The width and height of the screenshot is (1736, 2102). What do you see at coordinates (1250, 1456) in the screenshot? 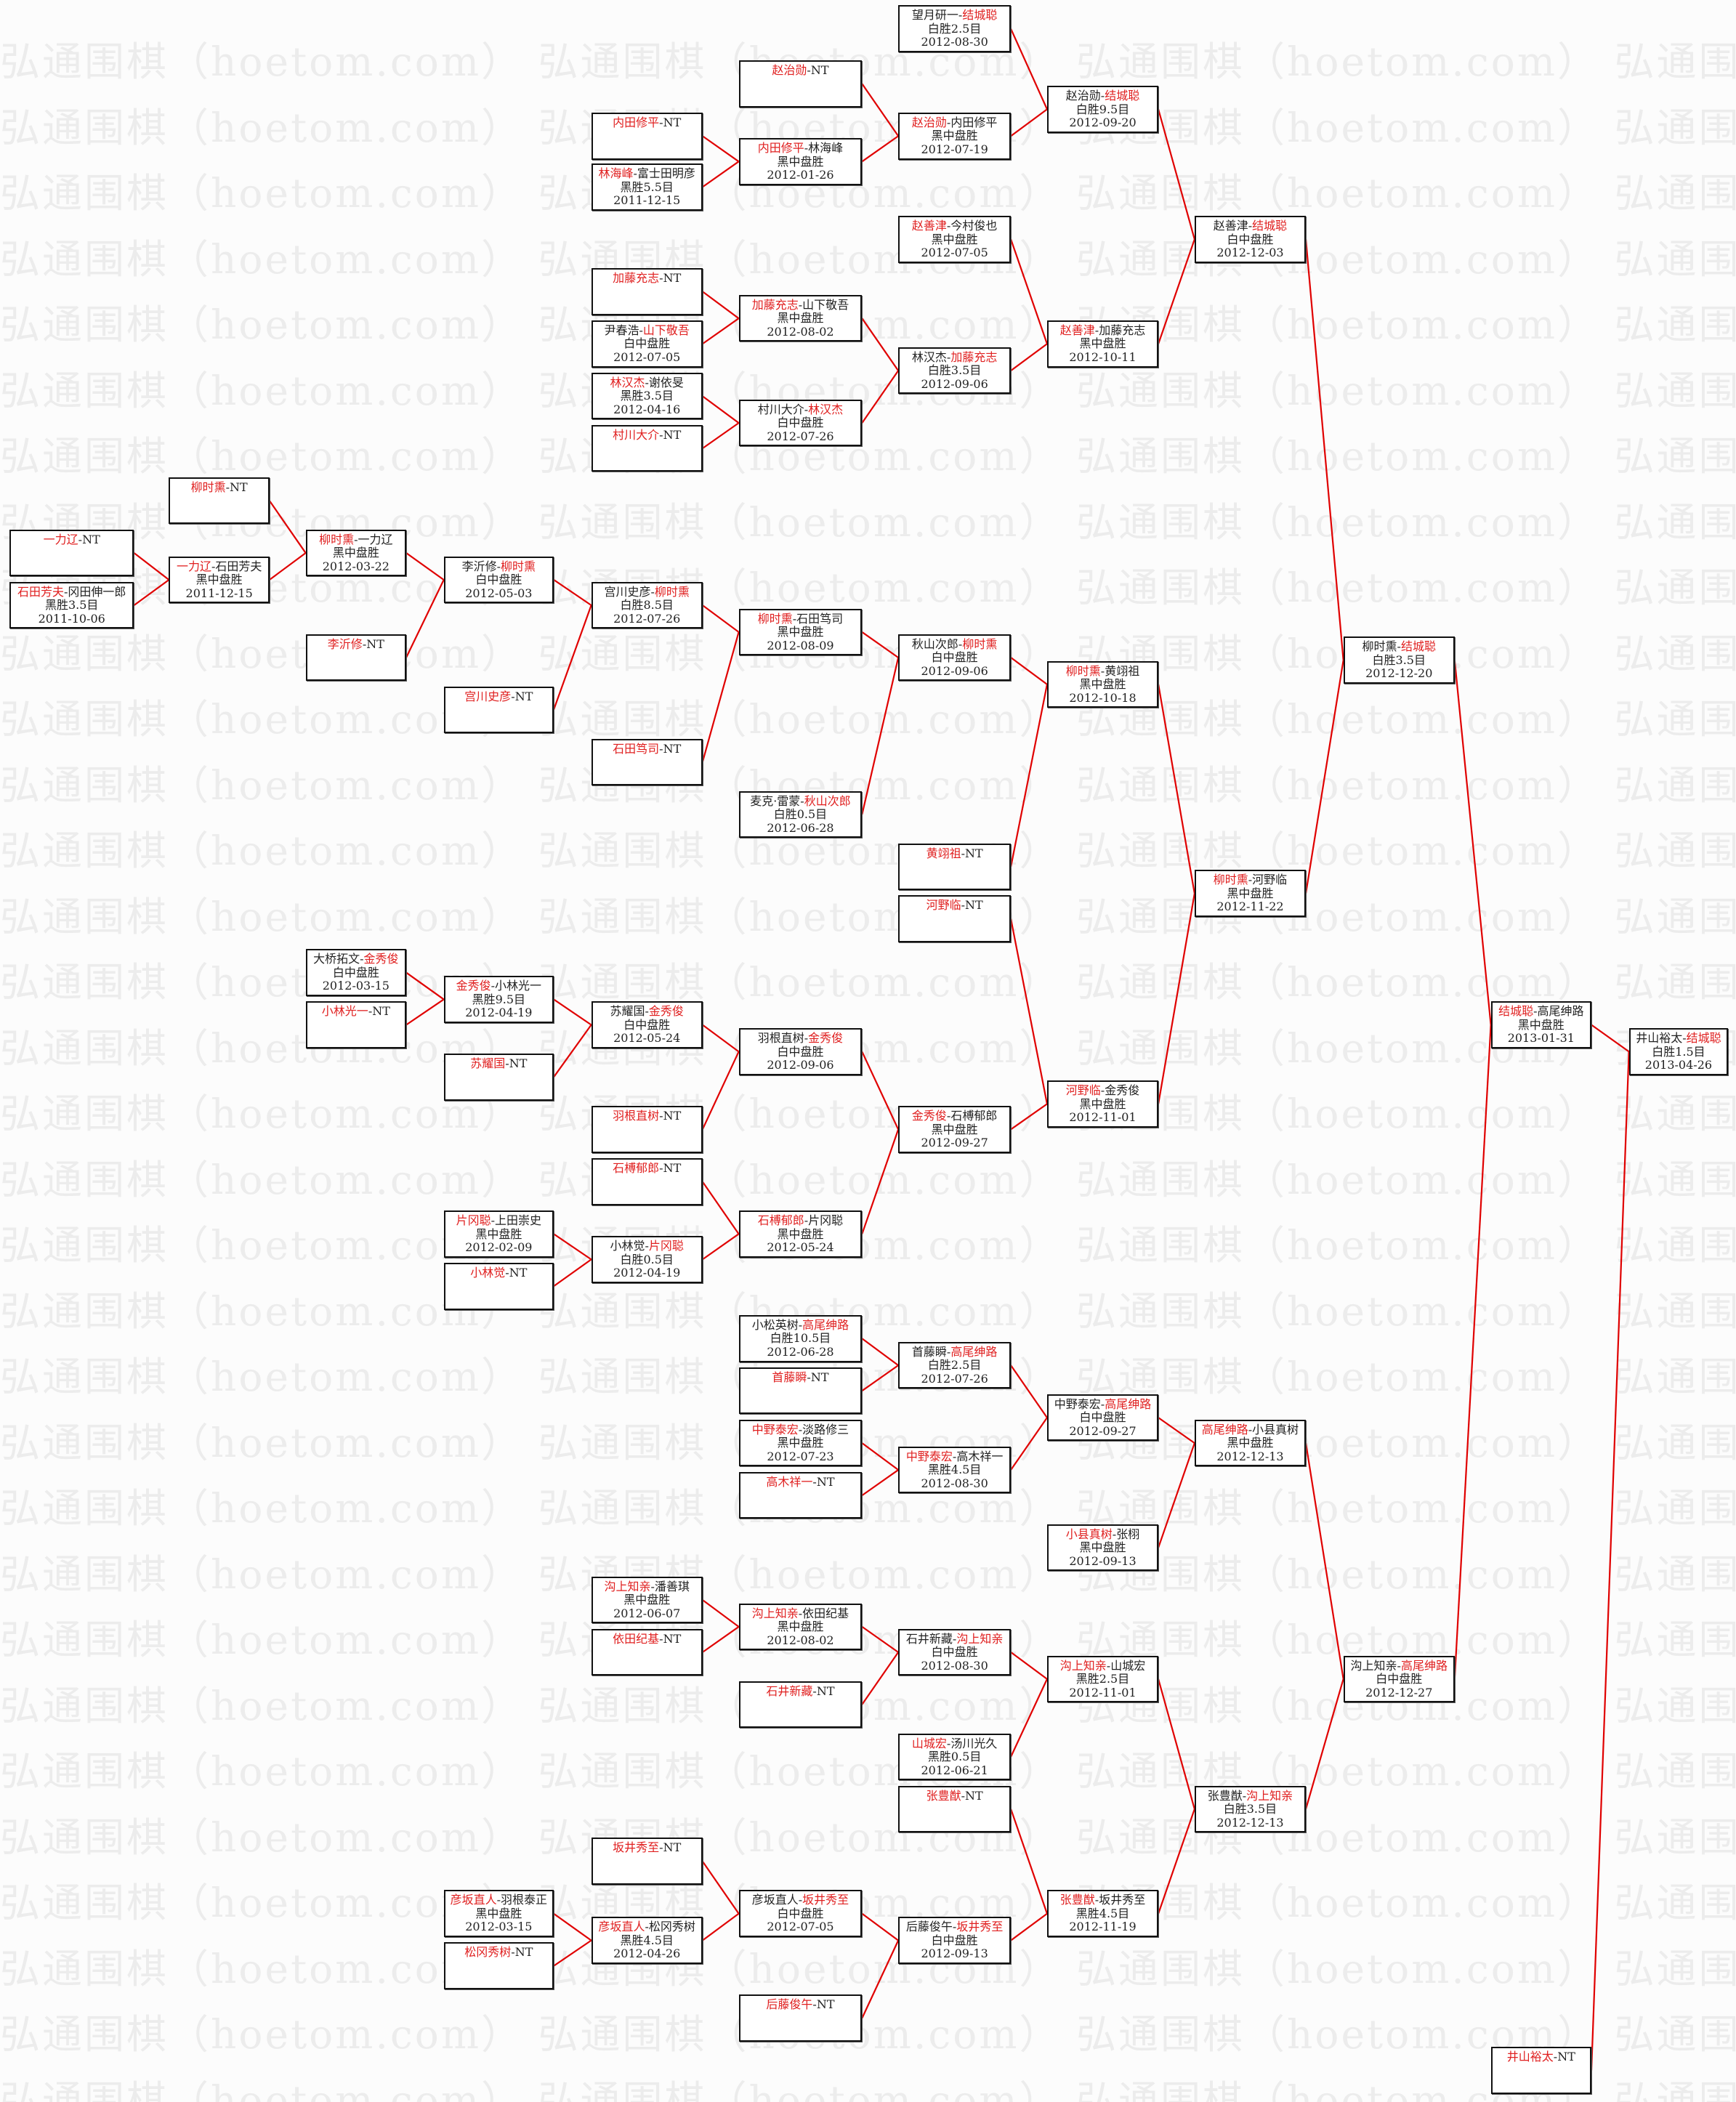
I see `match-date: 2012-12-13` at bounding box center [1250, 1456].